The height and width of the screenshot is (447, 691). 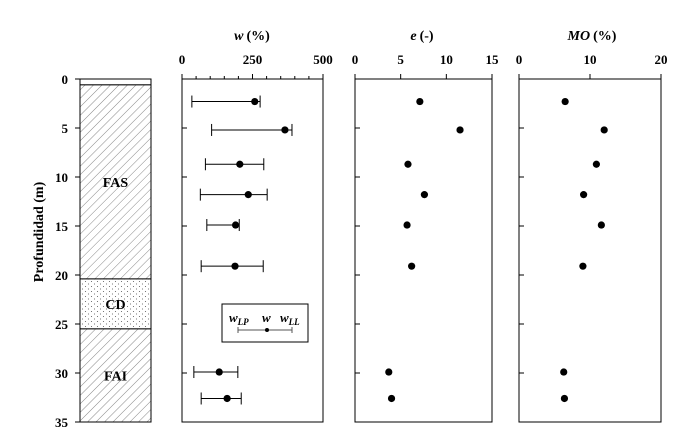 I want to click on organic-matter-title-unit: (%), so click(x=605, y=36).